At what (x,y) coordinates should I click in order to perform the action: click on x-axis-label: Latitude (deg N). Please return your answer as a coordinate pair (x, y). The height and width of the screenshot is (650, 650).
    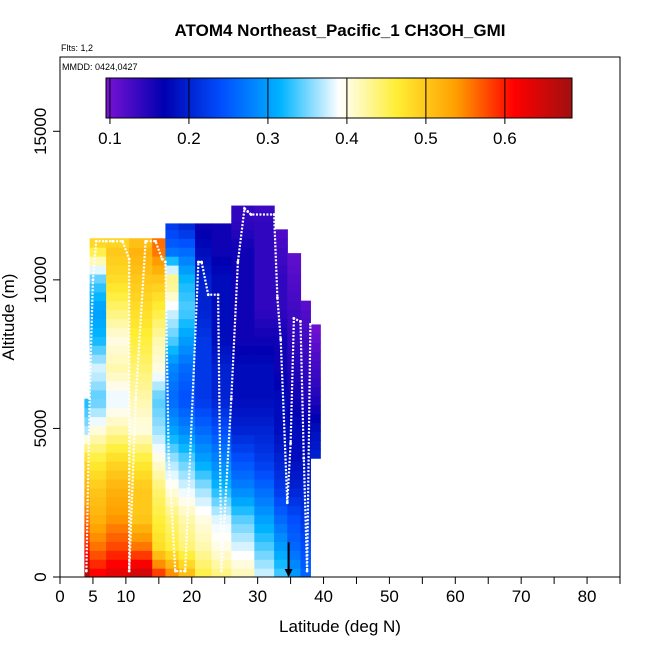
    Looking at the image, I should click on (340, 626).